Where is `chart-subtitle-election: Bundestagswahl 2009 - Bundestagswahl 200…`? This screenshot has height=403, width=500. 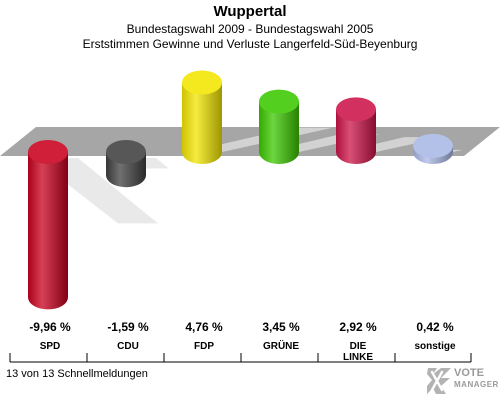
chart-subtitle-election: Bundestagswahl 2009 - Bundestagswahl 200… is located at coordinates (250, 29).